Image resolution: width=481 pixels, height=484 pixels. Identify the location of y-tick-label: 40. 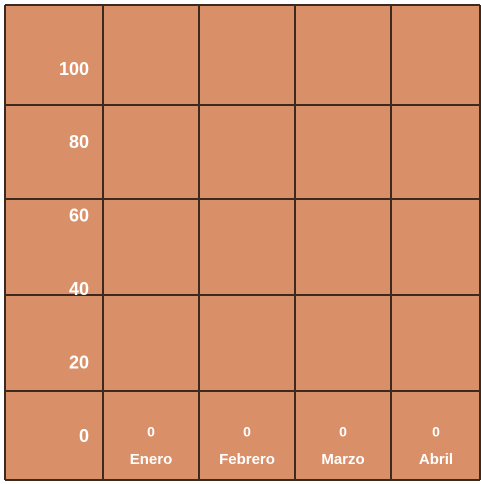
(79, 289).